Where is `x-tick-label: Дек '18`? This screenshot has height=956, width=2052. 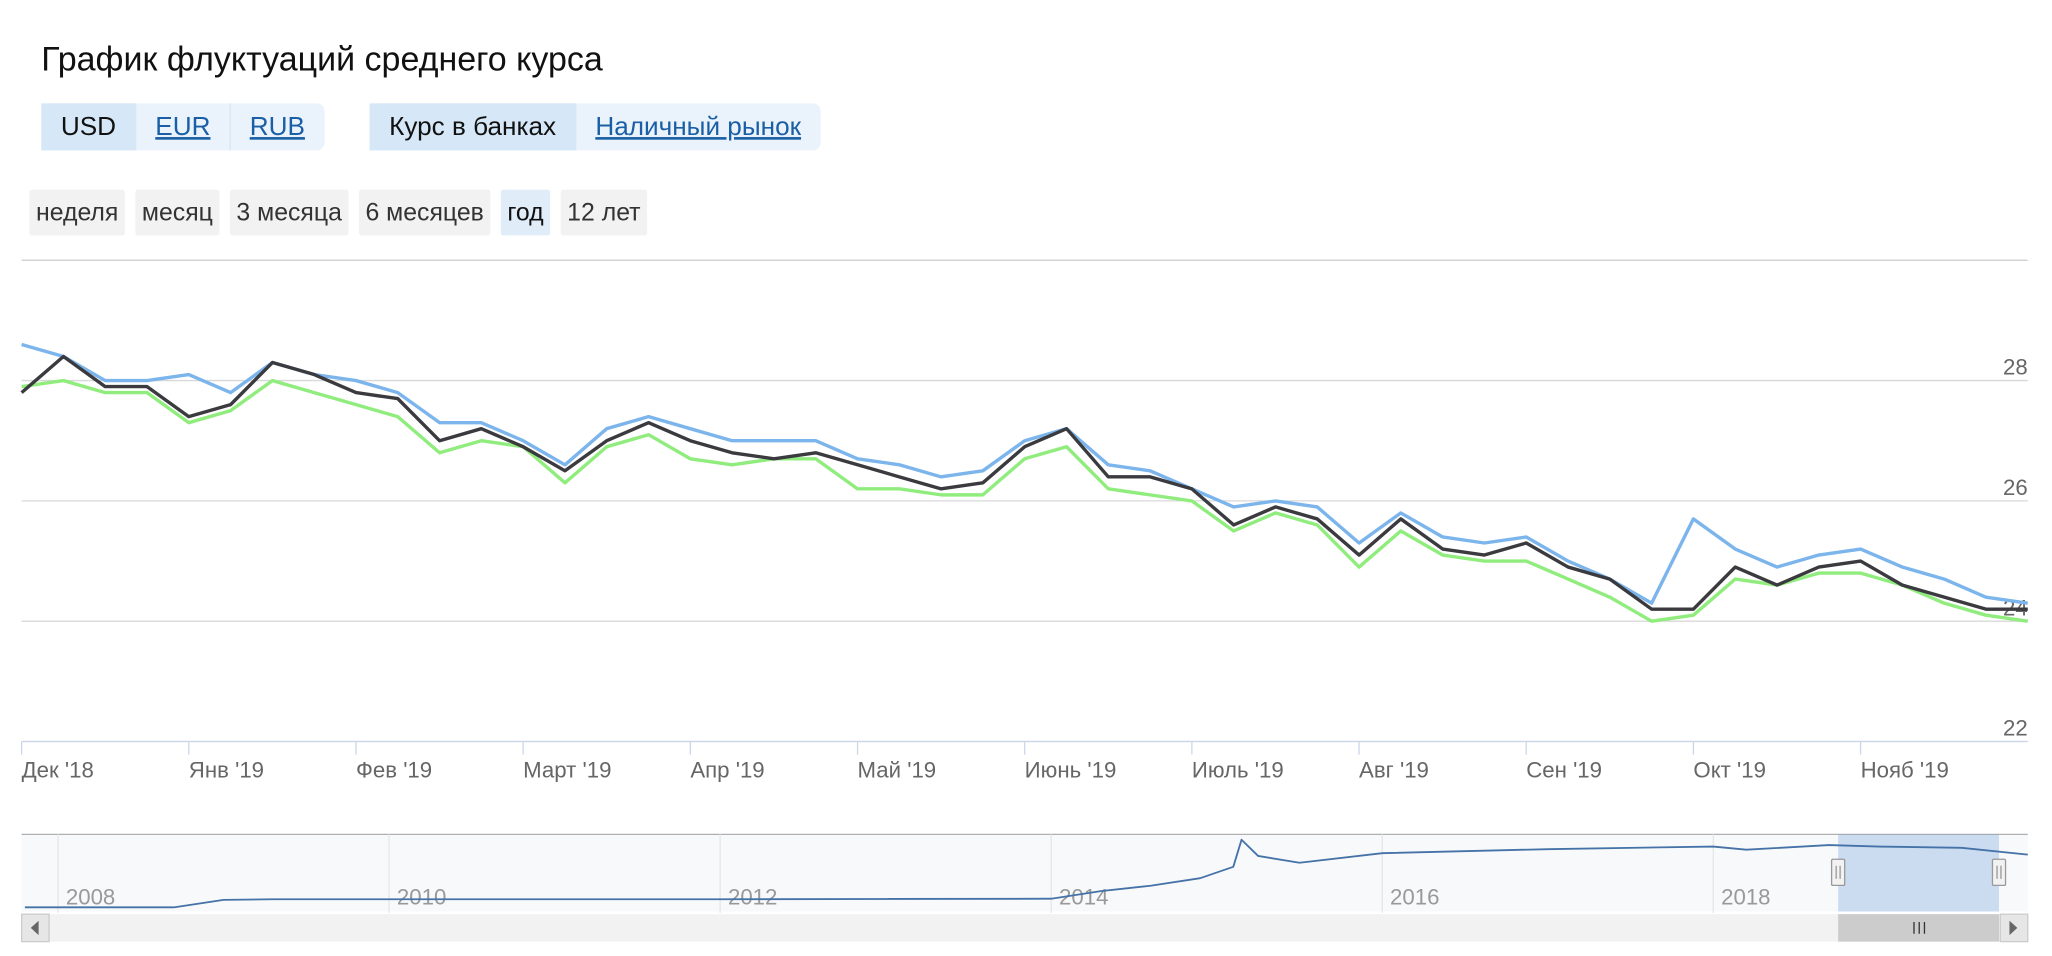 x-tick-label: Дек '18 is located at coordinates (58, 769).